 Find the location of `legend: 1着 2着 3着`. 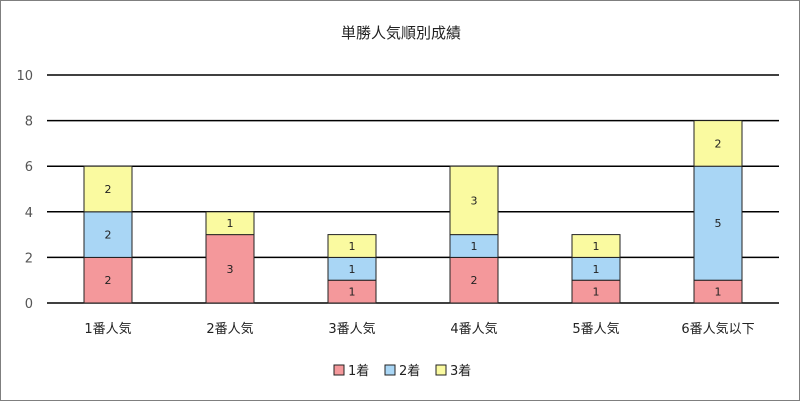

legend: 1着 2着 3着 is located at coordinates (402, 371).